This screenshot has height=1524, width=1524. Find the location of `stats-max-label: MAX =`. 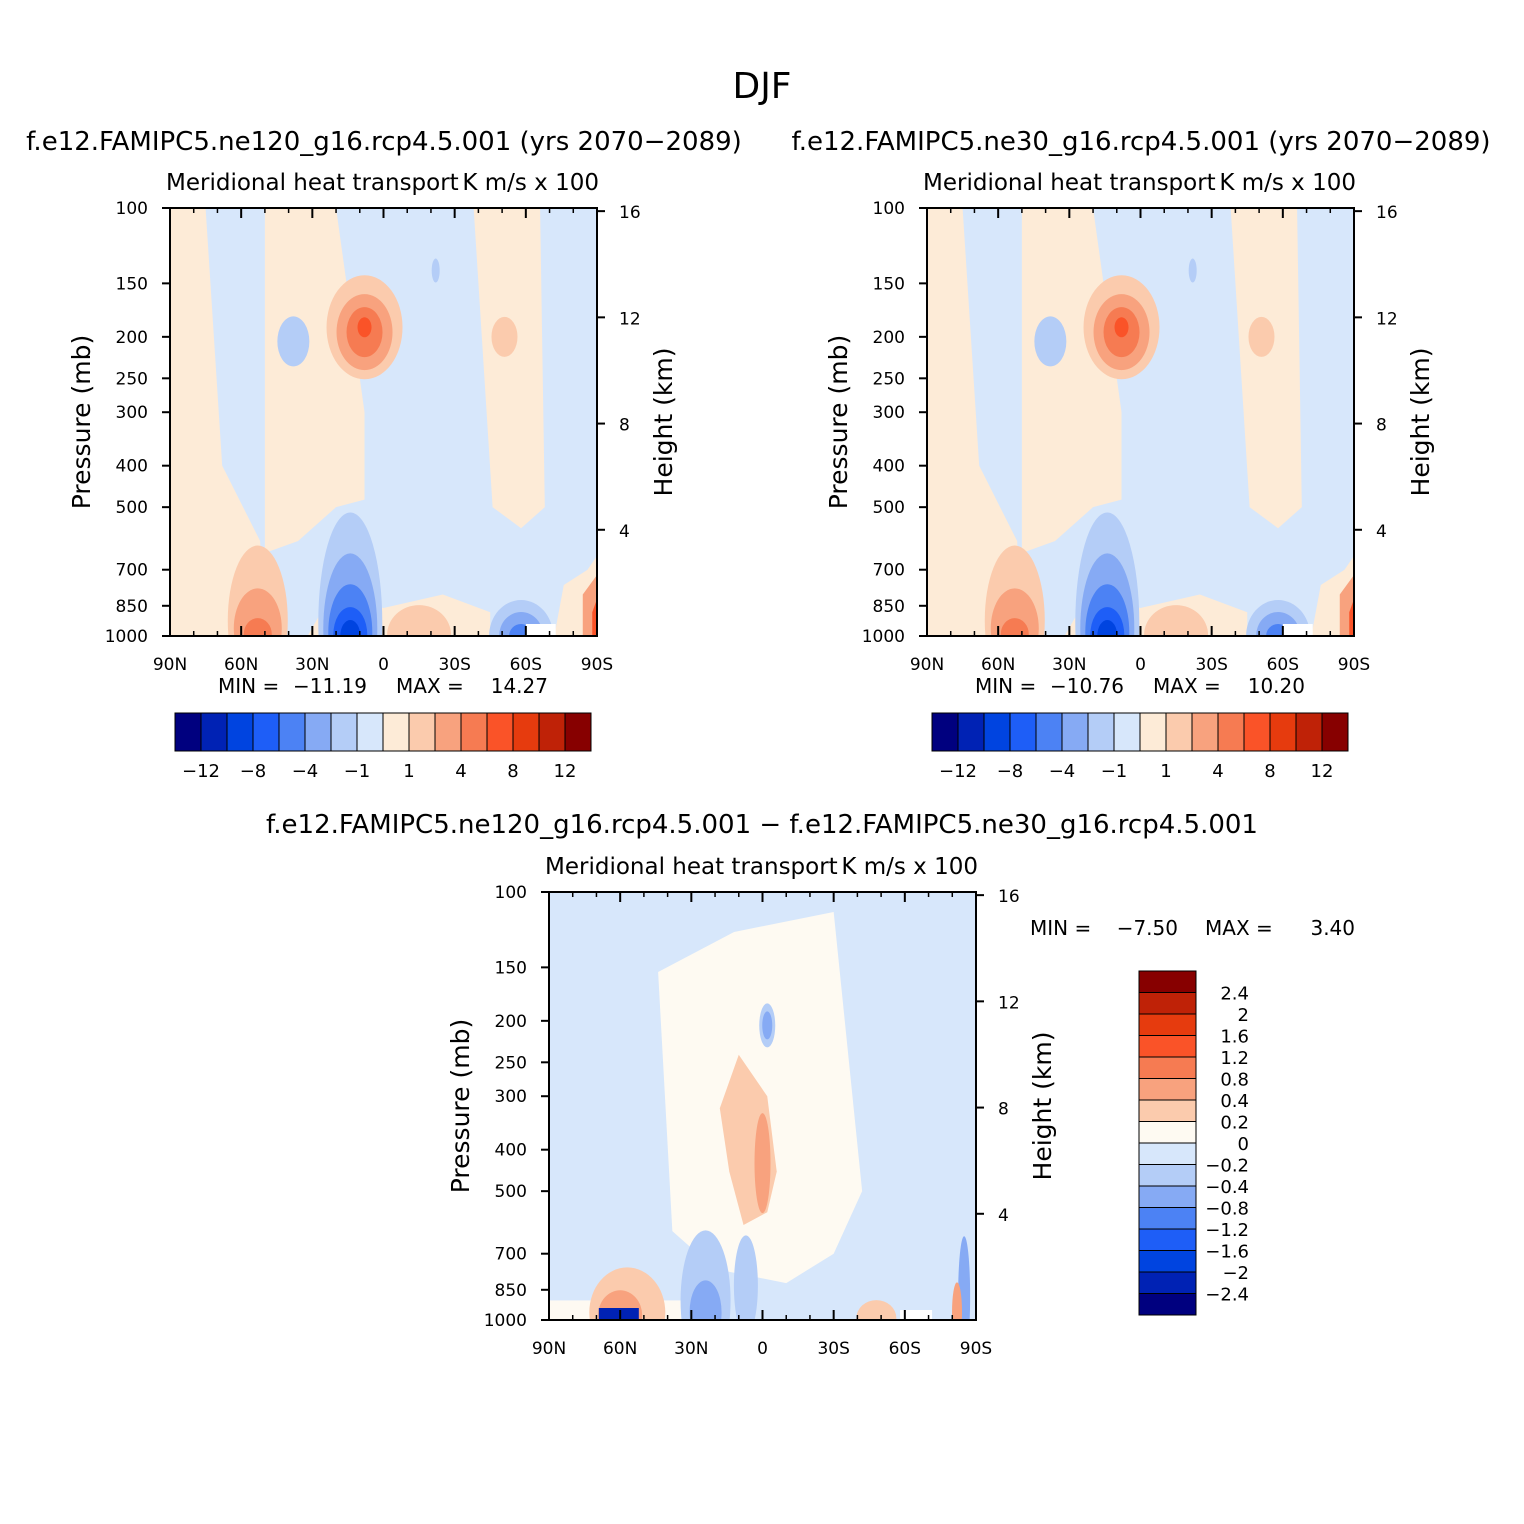

stats-max-label: MAX = is located at coordinates (430, 686).